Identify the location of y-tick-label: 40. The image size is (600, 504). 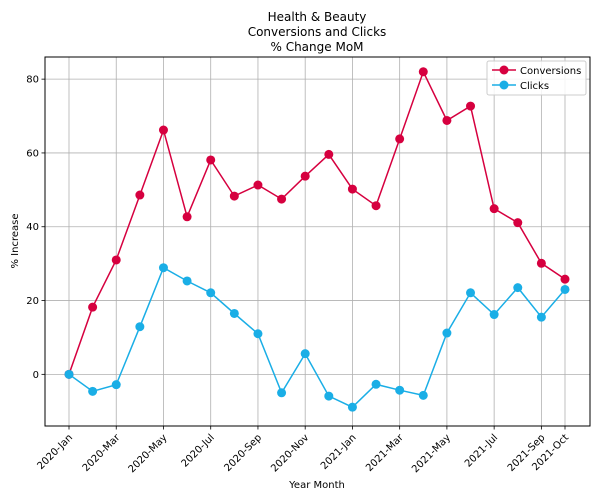
(32, 227).